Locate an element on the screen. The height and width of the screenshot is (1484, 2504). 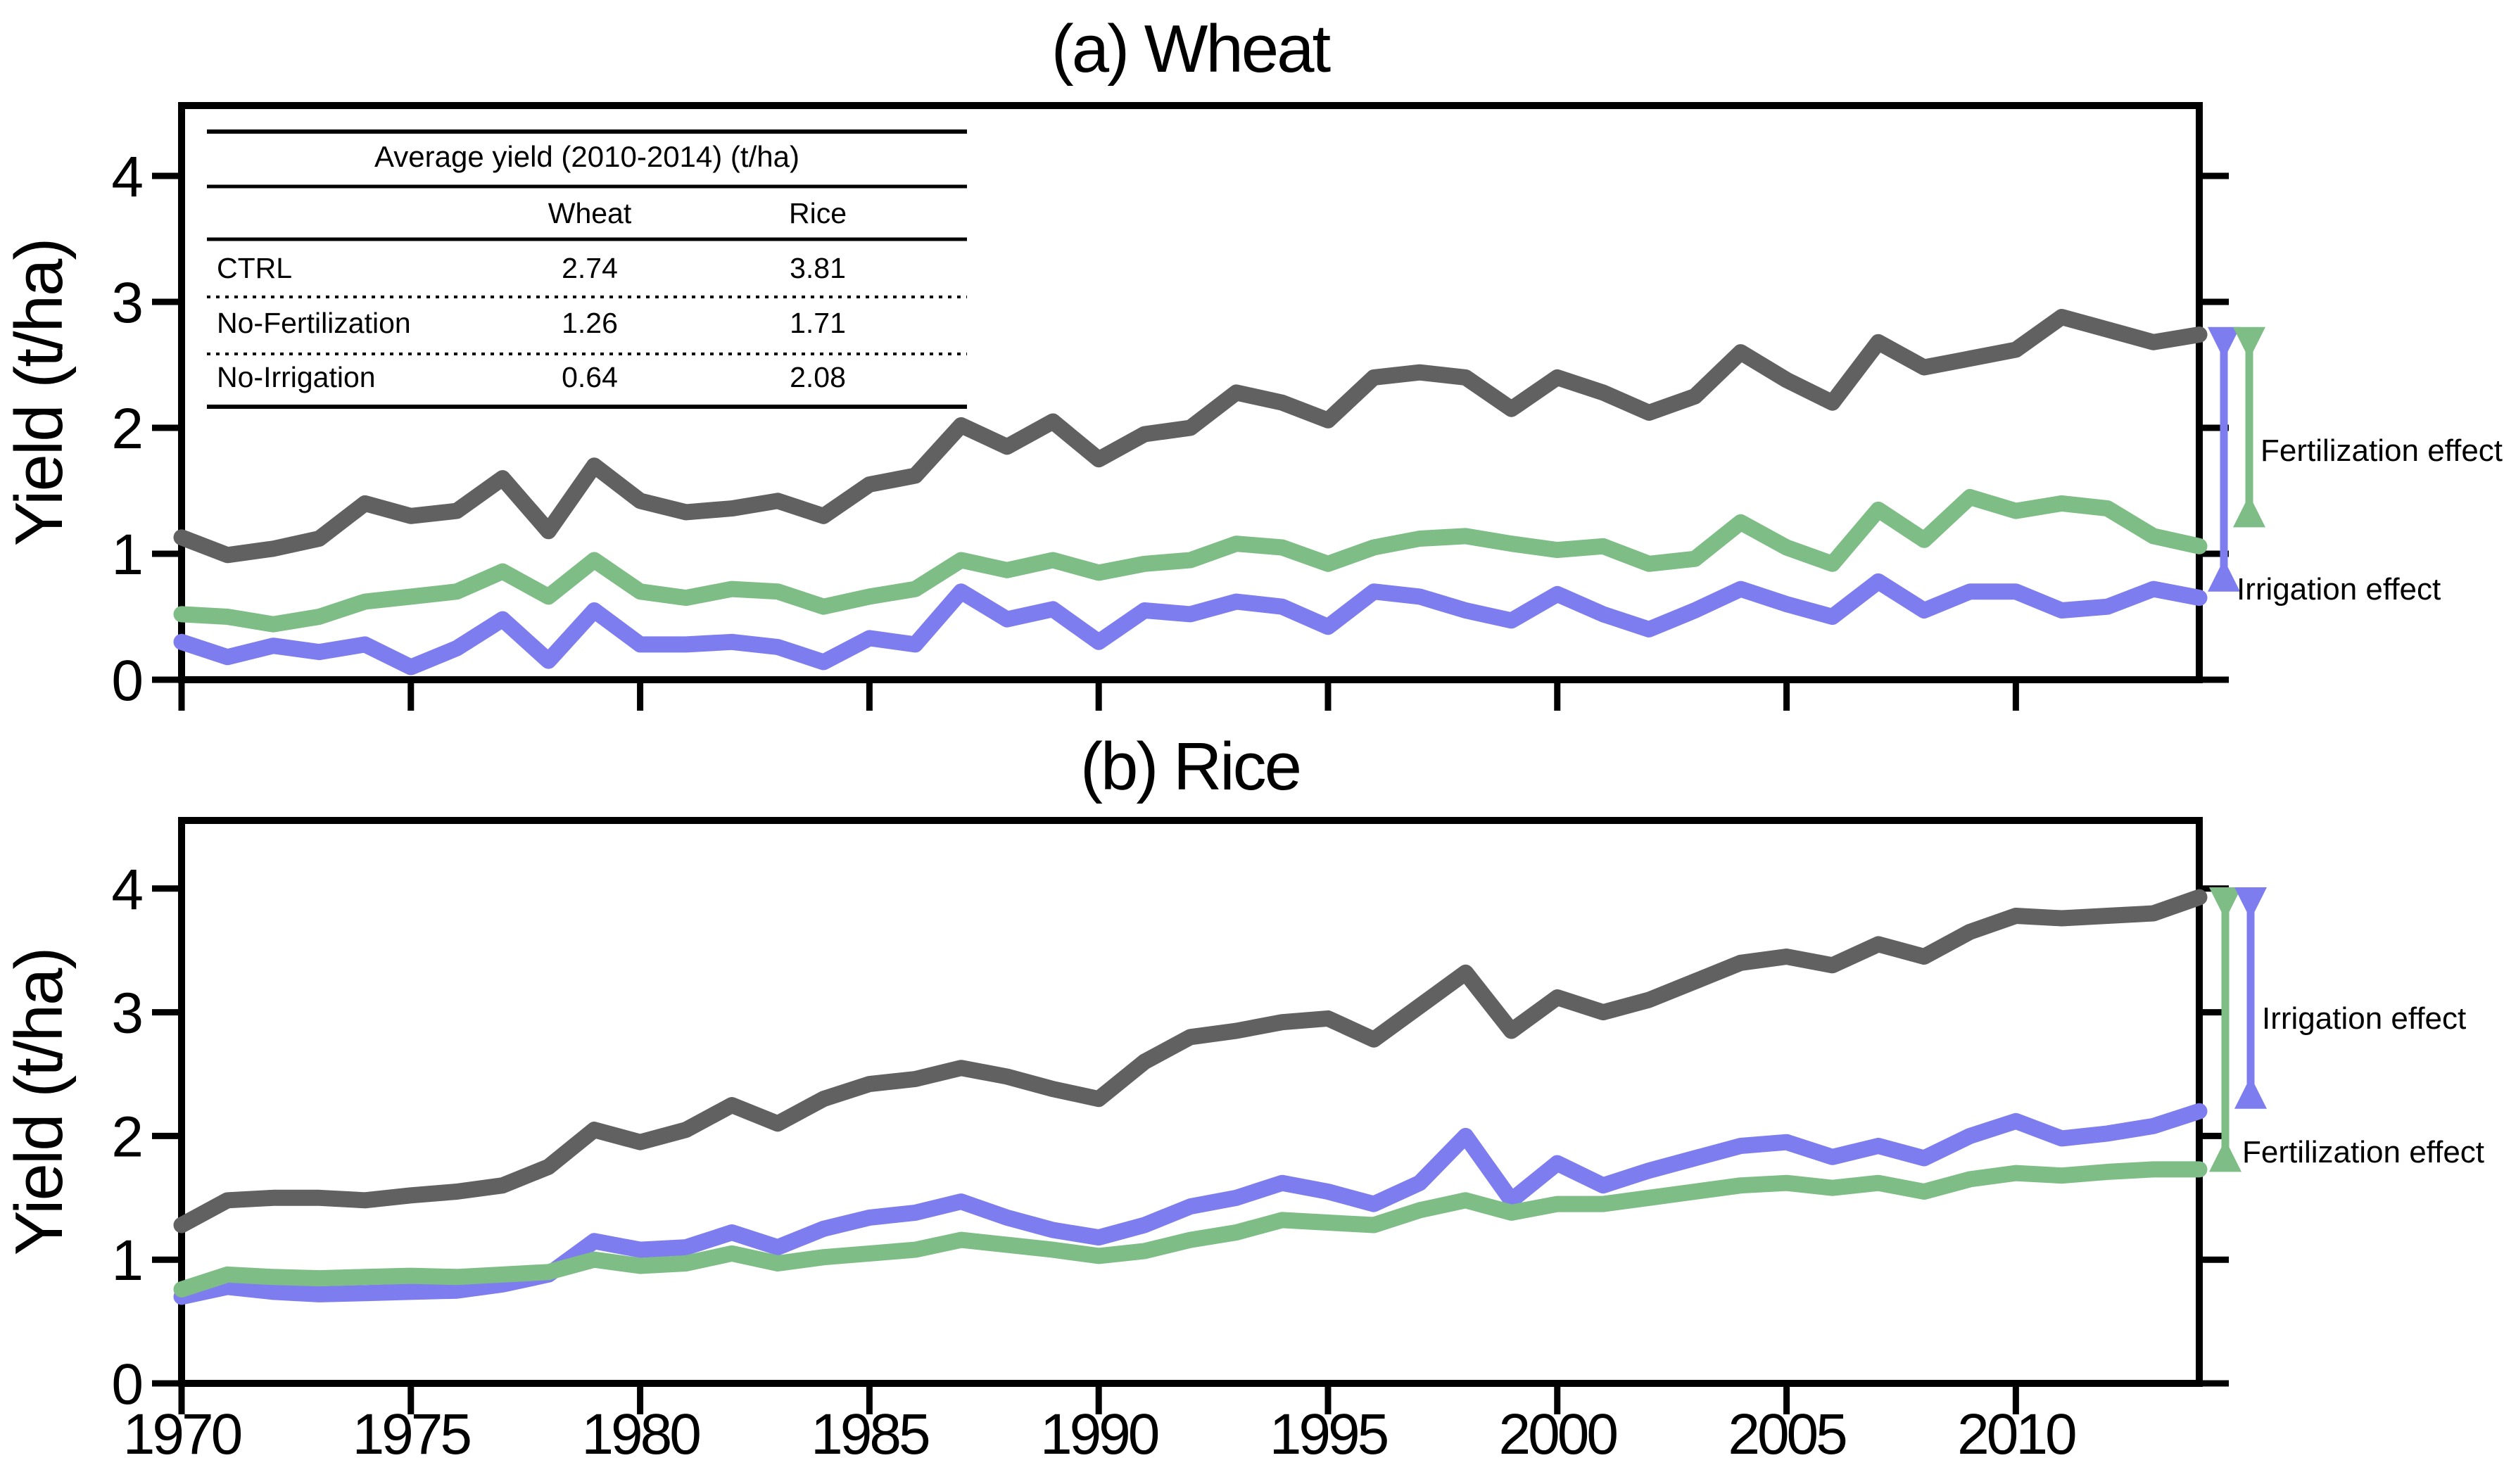
series-no-fertilization-wheat is located at coordinates (1190, 561).